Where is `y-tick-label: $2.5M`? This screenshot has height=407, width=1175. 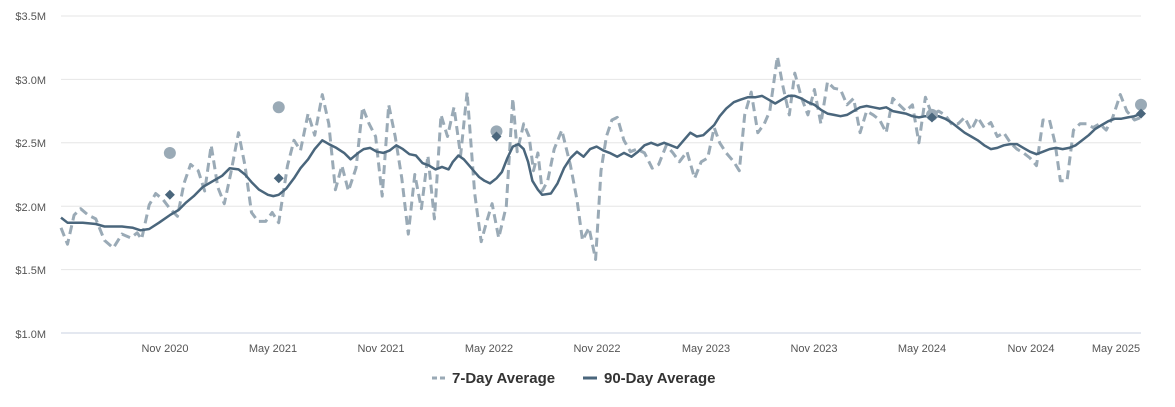
y-tick-label: $2.5M is located at coordinates (30, 144).